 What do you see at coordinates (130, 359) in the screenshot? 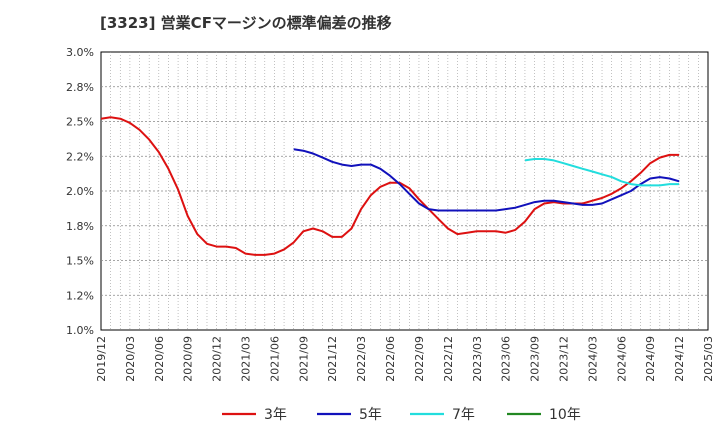
I see `x-tick-label: 2020/03` at bounding box center [130, 359].